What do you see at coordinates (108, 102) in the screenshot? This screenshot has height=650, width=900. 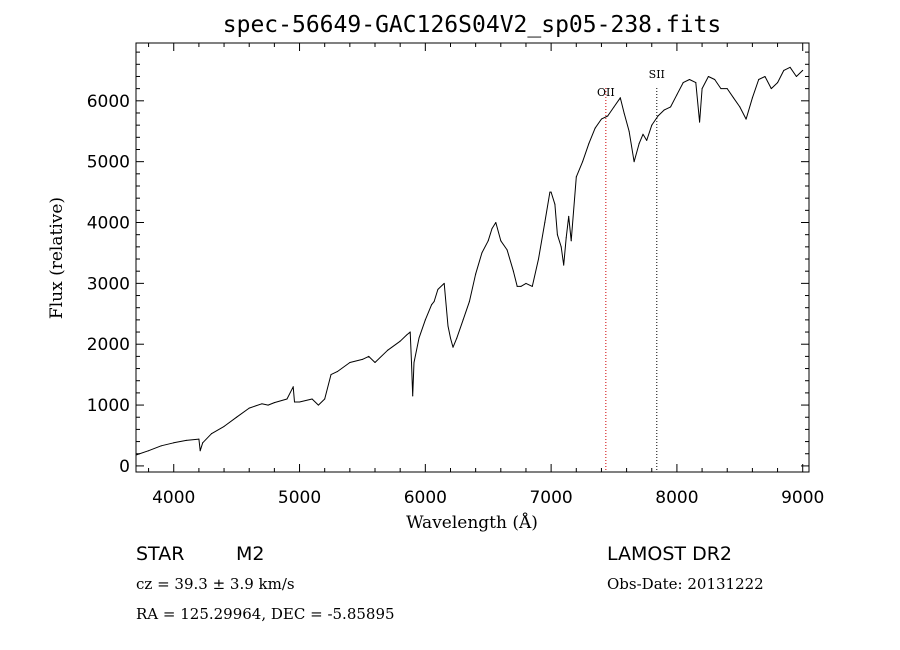 I see `y-tick-label: 6000` at bounding box center [108, 102].